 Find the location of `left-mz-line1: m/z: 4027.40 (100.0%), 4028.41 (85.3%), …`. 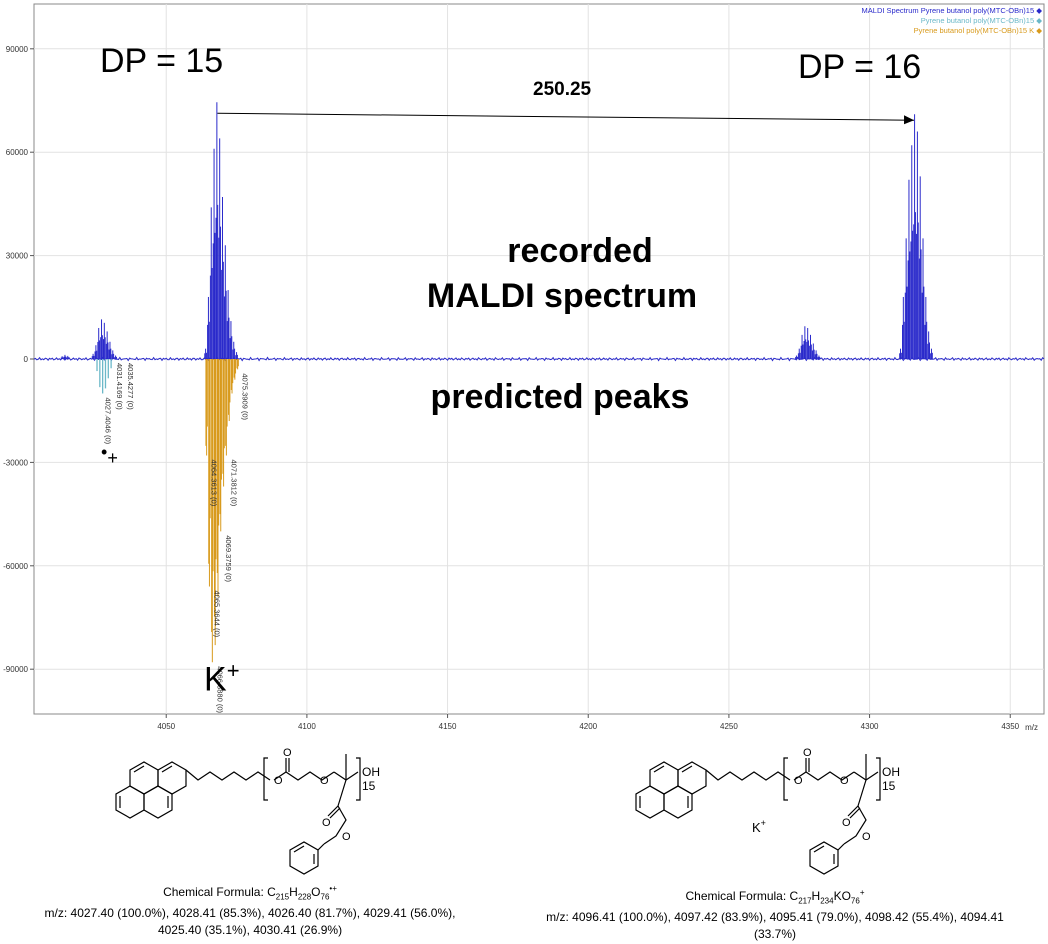

left-mz-line1: m/z: 4027.40 (100.0%), 4028.41 (85.3%), … is located at coordinates (250, 913).